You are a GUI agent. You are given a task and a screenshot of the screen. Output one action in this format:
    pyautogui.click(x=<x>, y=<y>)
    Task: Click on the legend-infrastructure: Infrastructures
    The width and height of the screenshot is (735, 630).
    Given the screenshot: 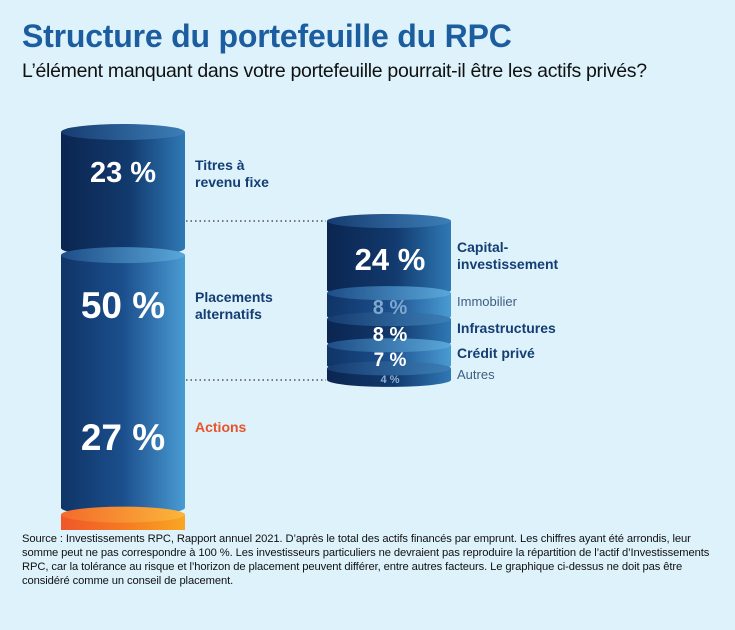 What is the action you would take?
    pyautogui.click(x=506, y=328)
    